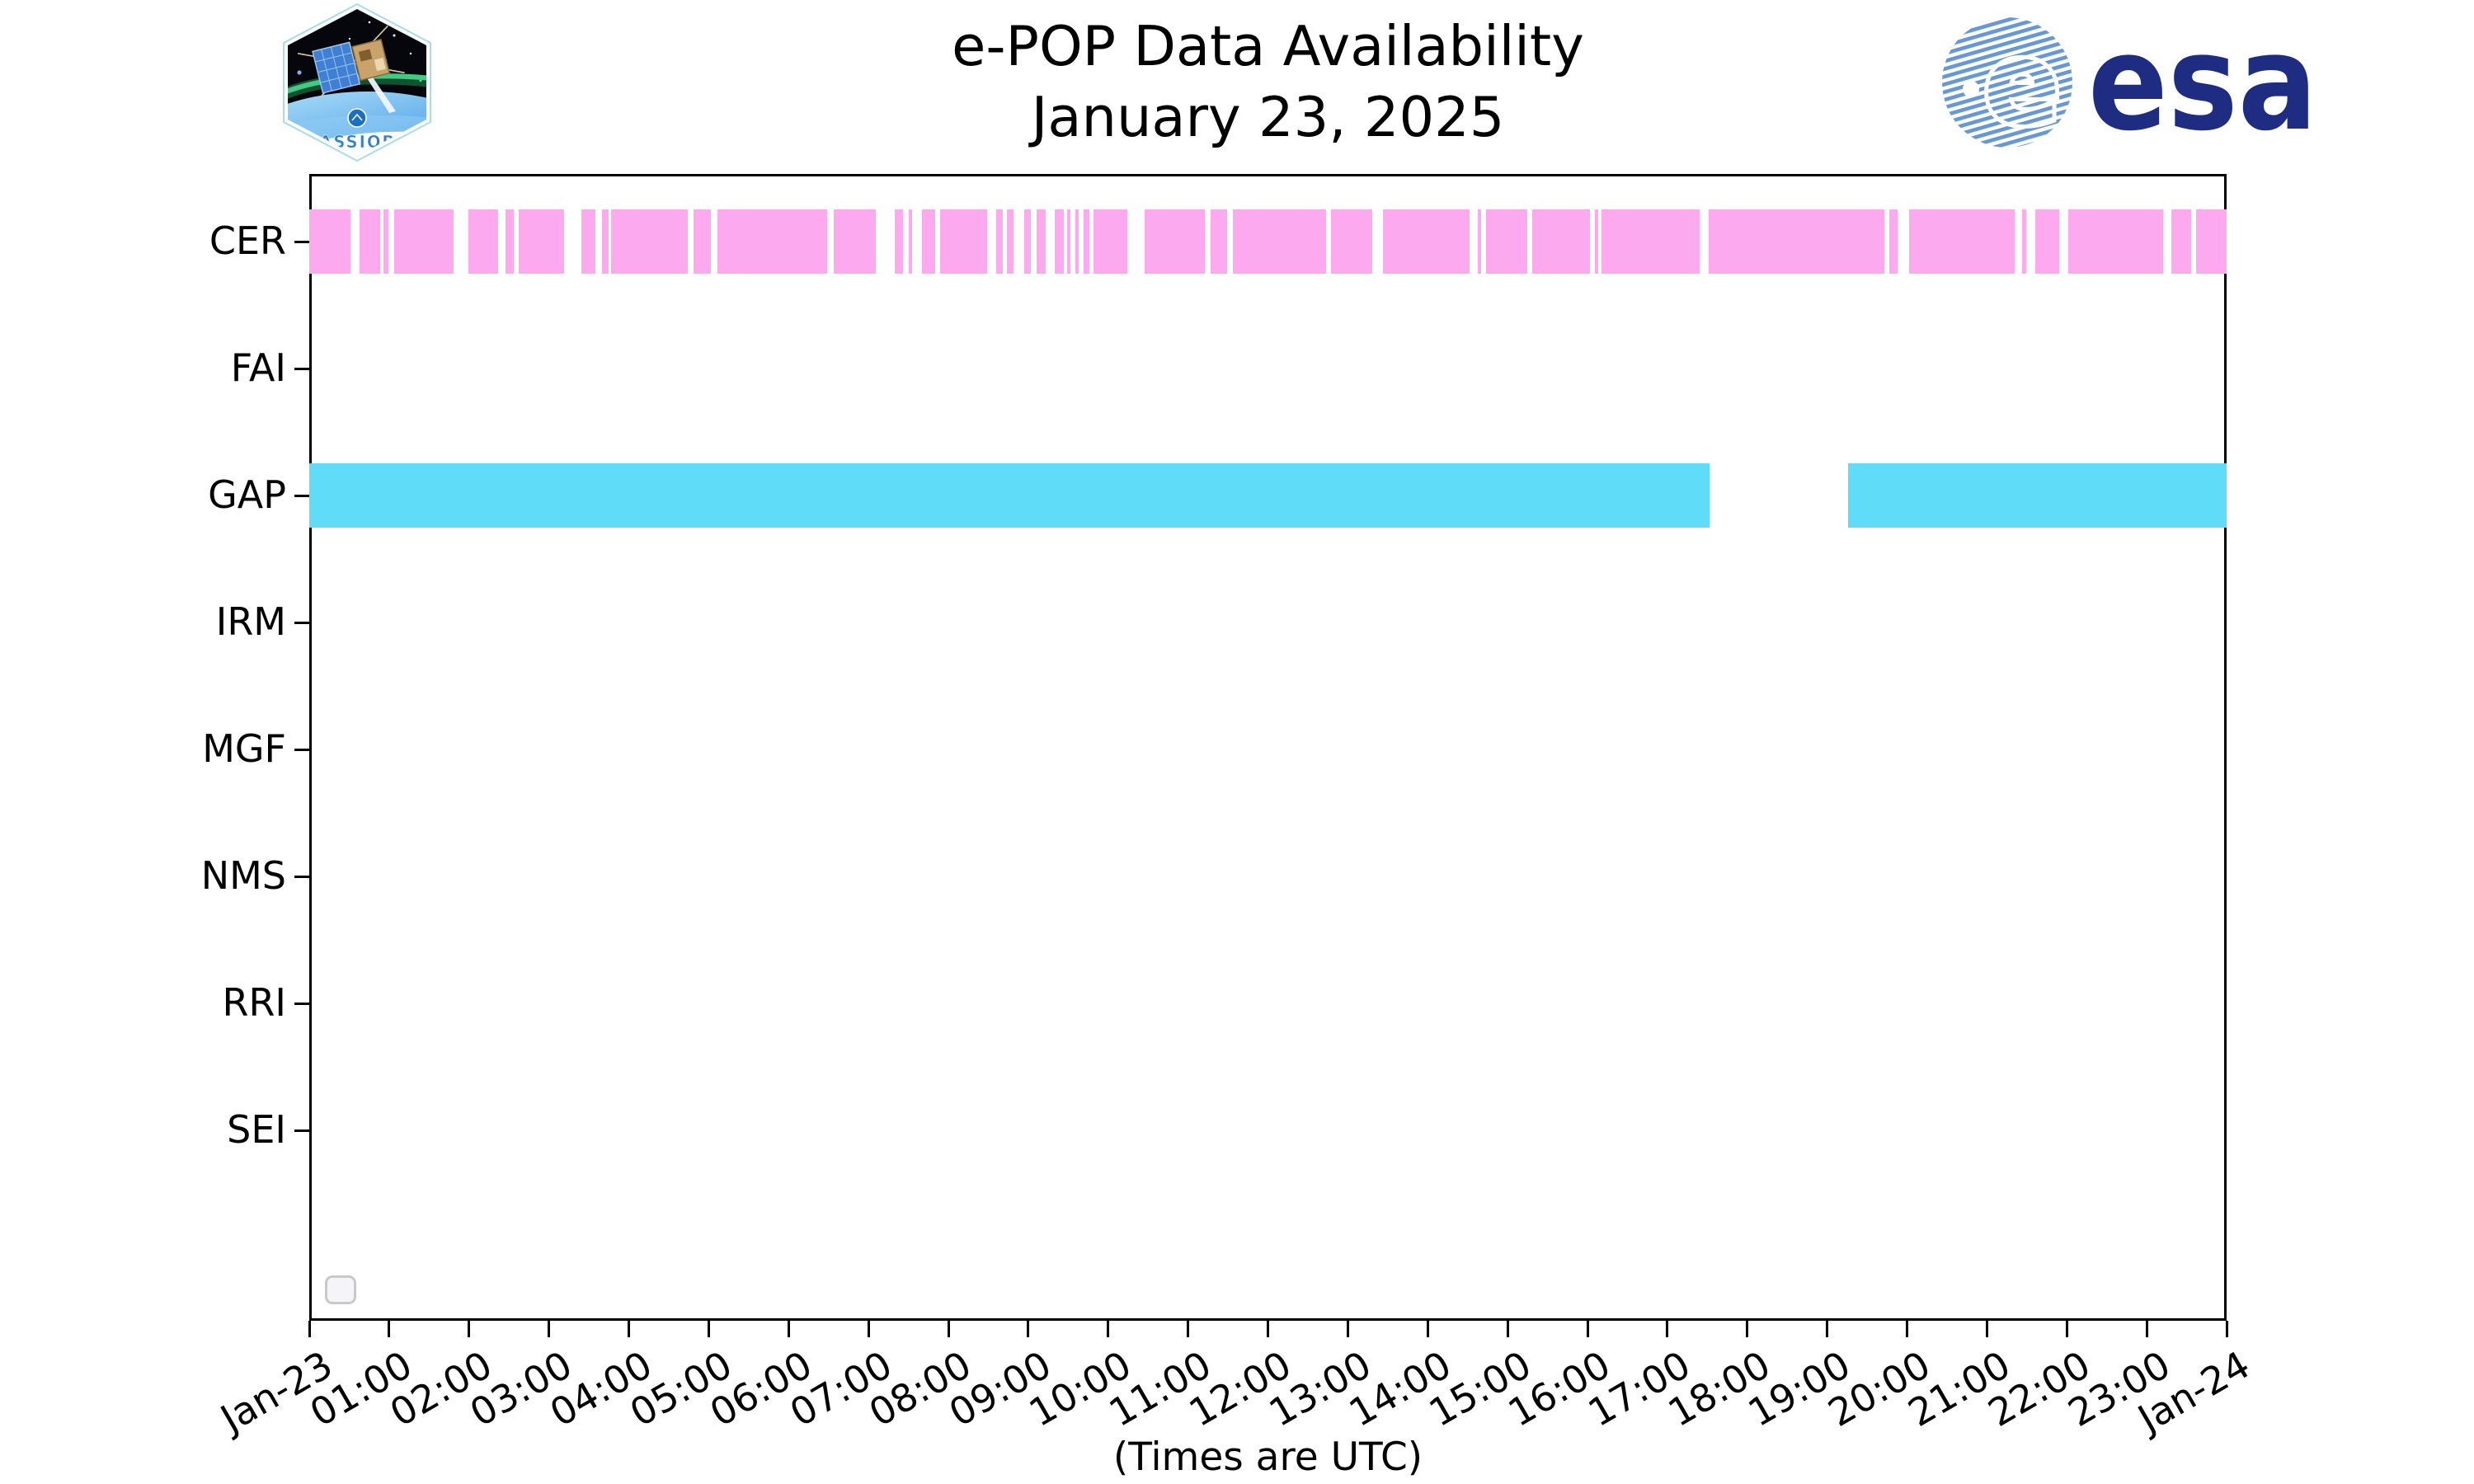  Describe the element at coordinates (254, 1002) in the screenshot. I see `row-label-rri: RRI` at that location.